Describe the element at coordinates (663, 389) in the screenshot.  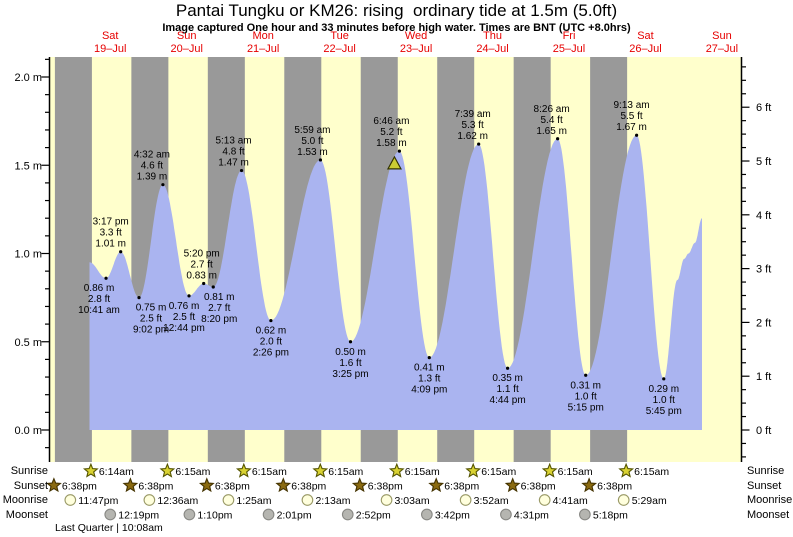
I see `tide-height-m: 0.29 m` at that location.